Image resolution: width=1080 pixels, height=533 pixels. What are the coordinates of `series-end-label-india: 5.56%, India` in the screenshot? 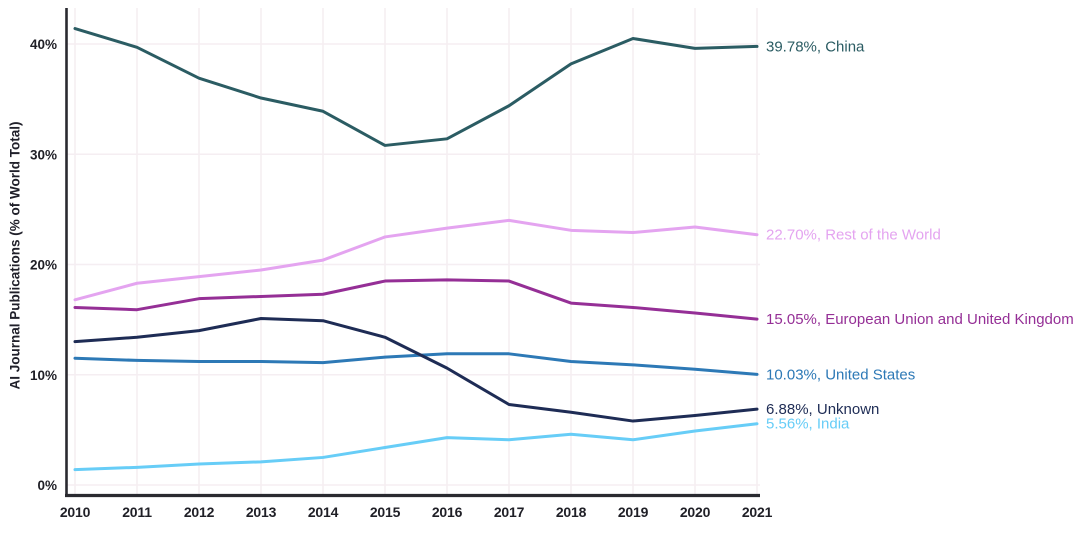 It's located at (808, 424).